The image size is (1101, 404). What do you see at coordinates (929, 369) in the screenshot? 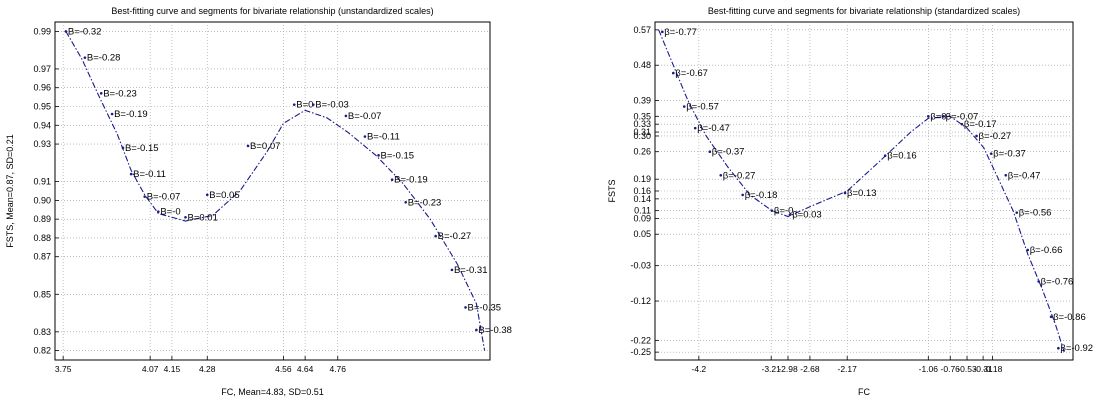
I see `x-tick-label: -1.06` at bounding box center [929, 369].